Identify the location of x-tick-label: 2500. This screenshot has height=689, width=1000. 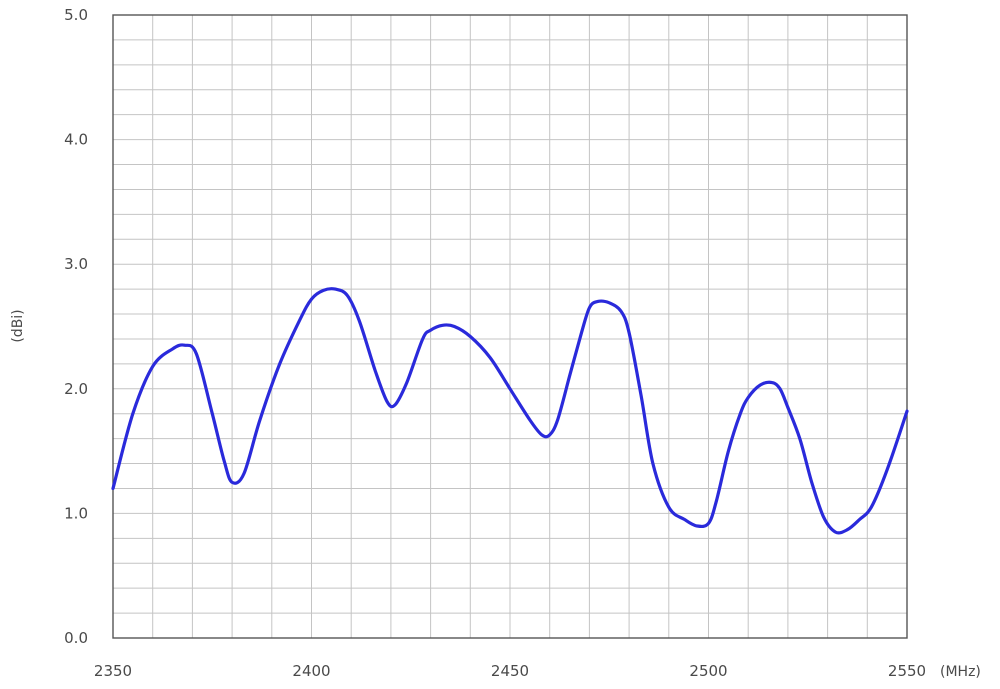
(708, 671).